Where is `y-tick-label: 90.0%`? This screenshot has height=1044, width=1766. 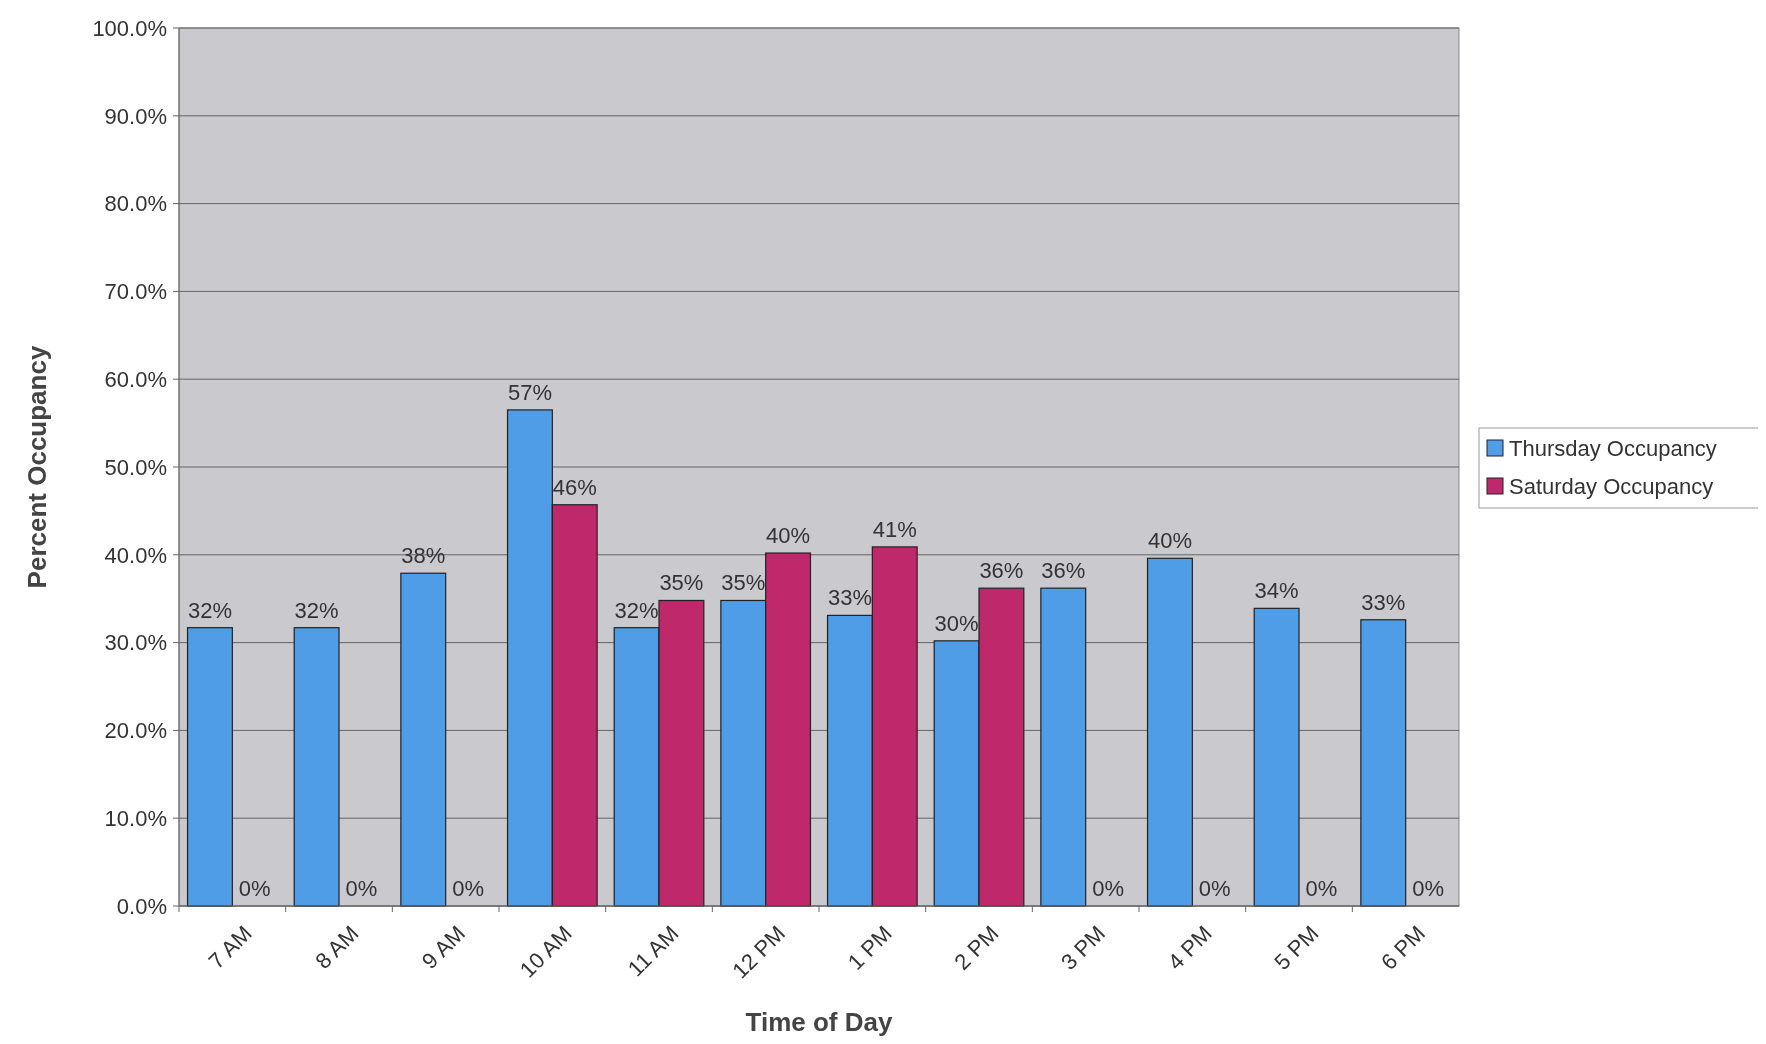
y-tick-label: 90.0% is located at coordinates (135, 116).